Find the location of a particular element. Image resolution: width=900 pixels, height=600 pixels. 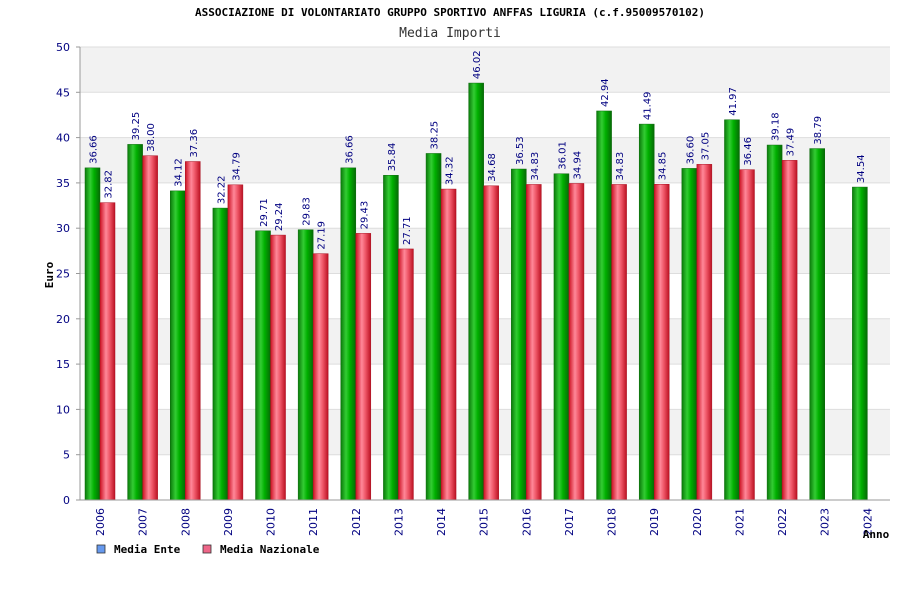

data-label: 29.24 is located at coordinates (279, 216).